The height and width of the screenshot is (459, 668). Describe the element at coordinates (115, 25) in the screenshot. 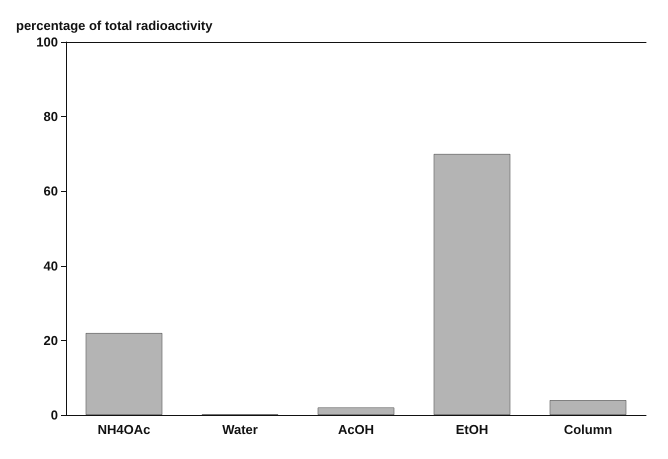

I see `y-axis-title: percentage of total radioactivity` at that location.